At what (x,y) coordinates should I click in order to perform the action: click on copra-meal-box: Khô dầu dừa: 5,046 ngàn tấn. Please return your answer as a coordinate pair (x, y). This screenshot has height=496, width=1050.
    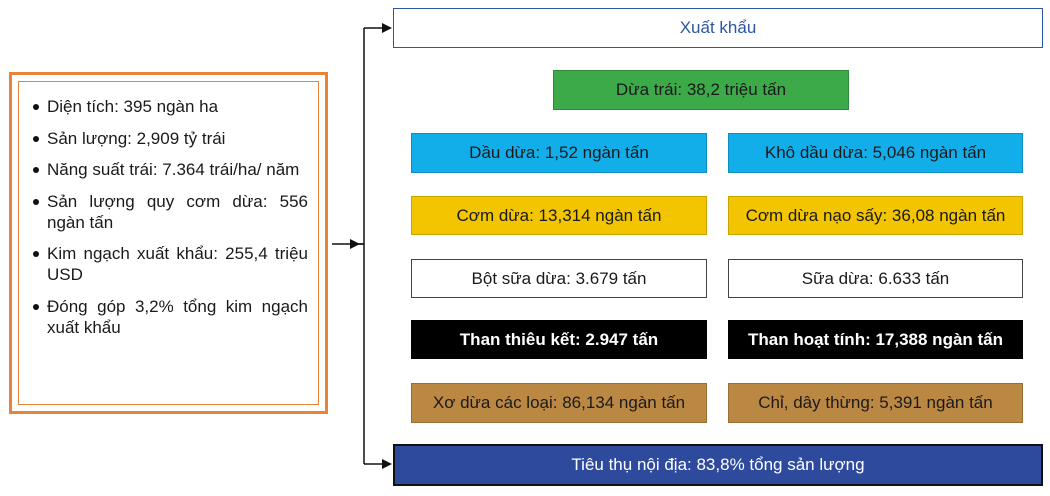
    Looking at the image, I should click on (875, 153).